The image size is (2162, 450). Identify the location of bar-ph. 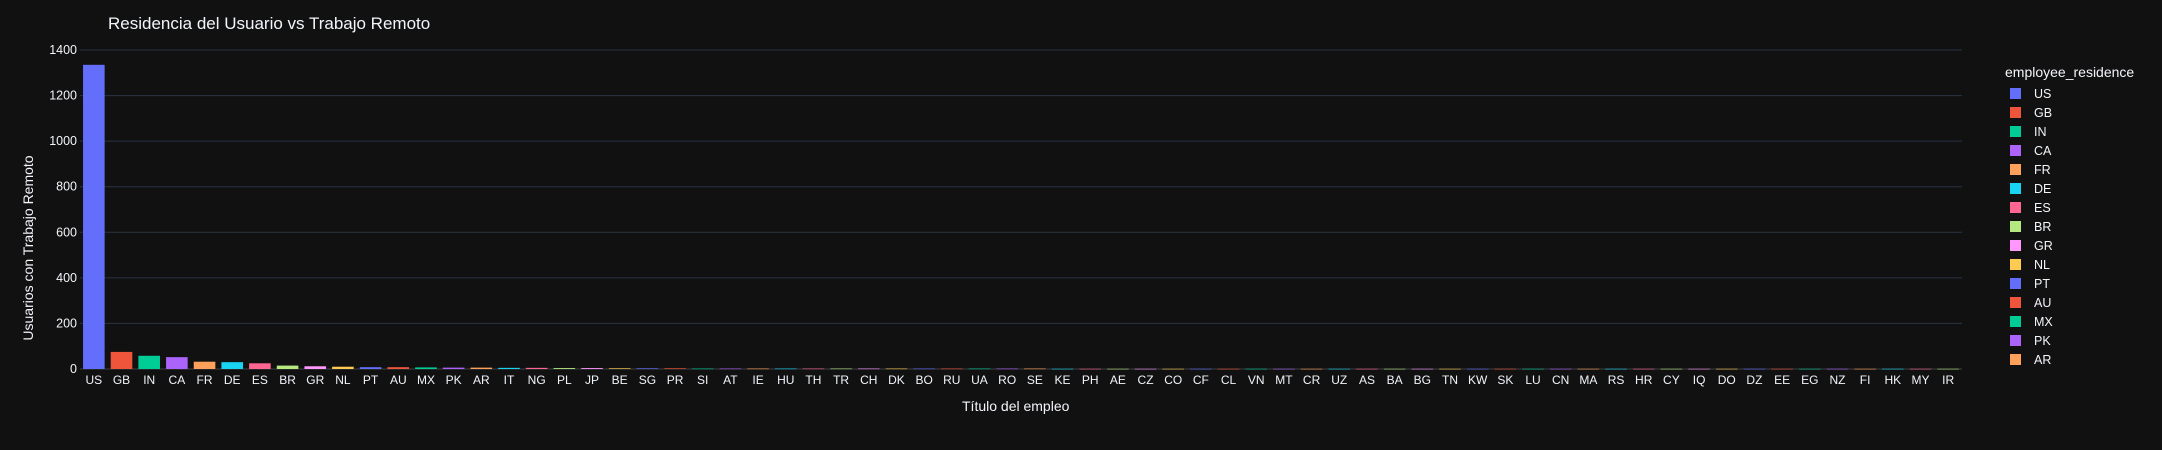
(1090, 369).